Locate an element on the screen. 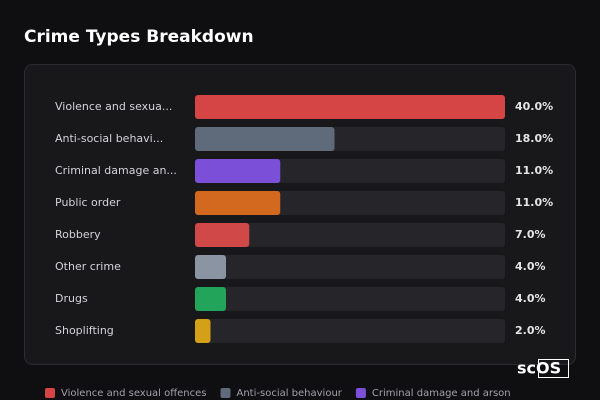 This screenshot has height=400, width=600. value-label: 2.0% is located at coordinates (530, 330).